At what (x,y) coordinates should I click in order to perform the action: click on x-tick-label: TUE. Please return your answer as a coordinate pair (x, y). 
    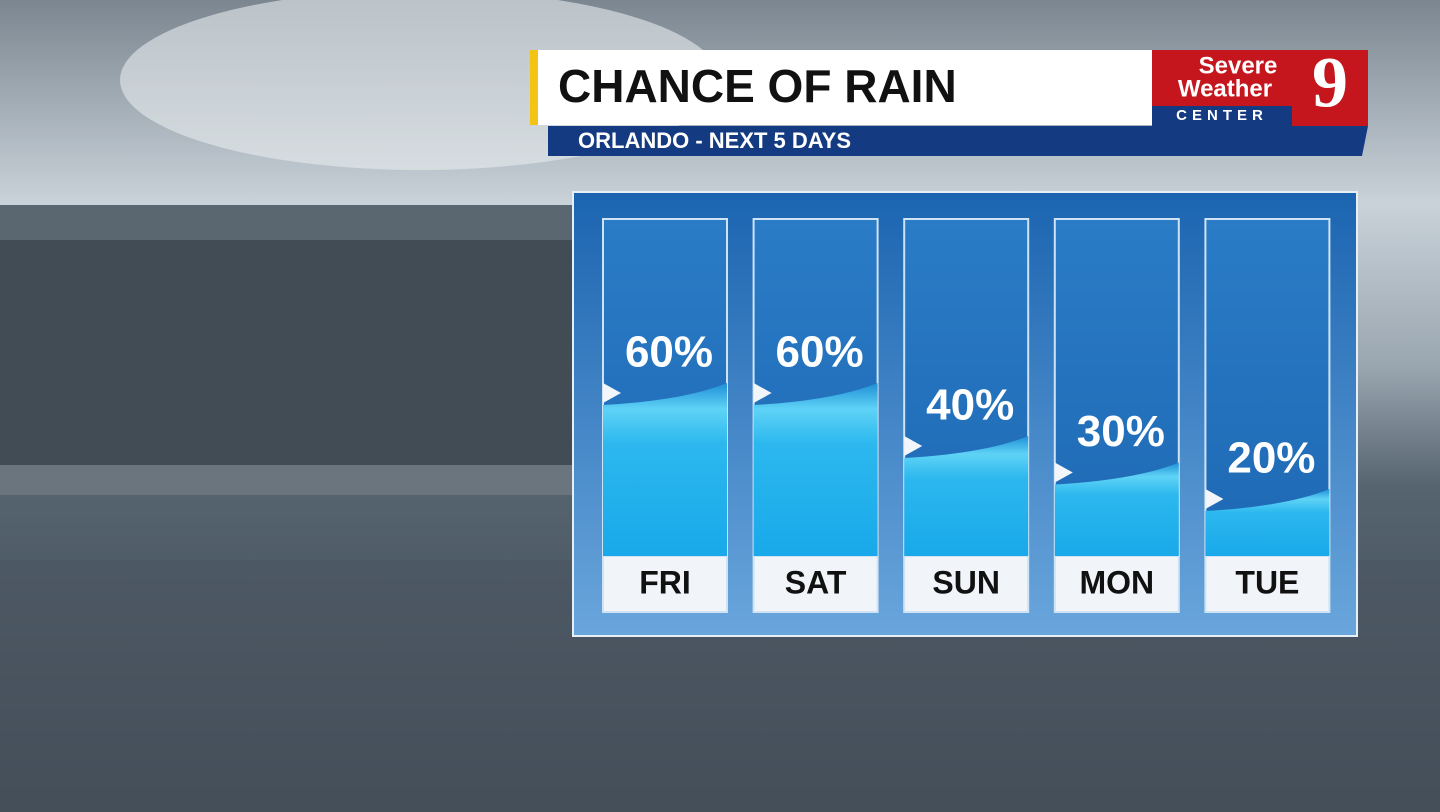
    Looking at the image, I should click on (1267, 582).